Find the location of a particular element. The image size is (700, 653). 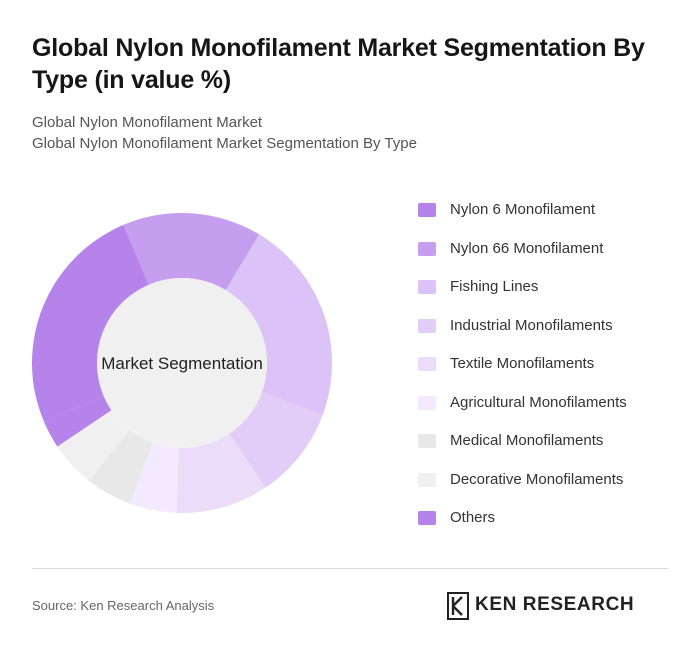

donut-slice-medical-monofilaments is located at coordinates (121, 466).